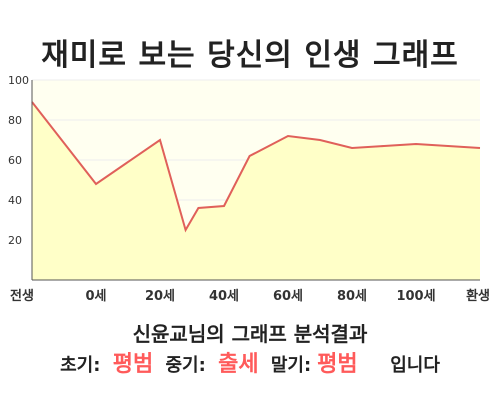  What do you see at coordinates (291, 365) in the screenshot?
I see `late-label: 말기:` at bounding box center [291, 365].